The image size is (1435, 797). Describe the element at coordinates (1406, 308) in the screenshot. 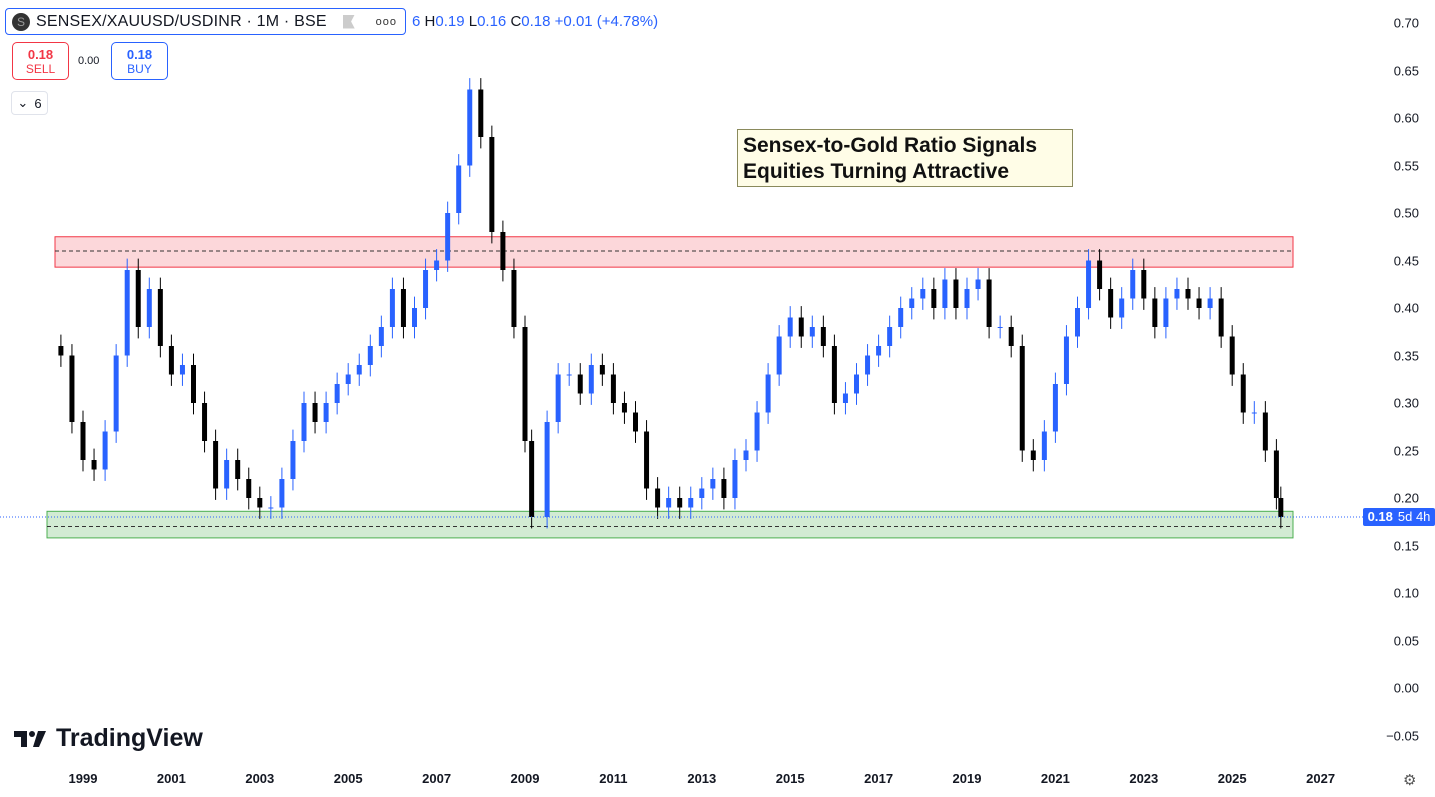

I see `y-tick-label: 0.40` at that location.